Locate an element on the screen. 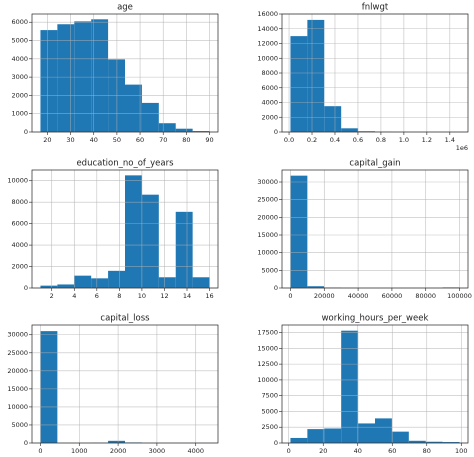 The height and width of the screenshot is (457, 474). x-tick-label: 14 is located at coordinates (187, 296).